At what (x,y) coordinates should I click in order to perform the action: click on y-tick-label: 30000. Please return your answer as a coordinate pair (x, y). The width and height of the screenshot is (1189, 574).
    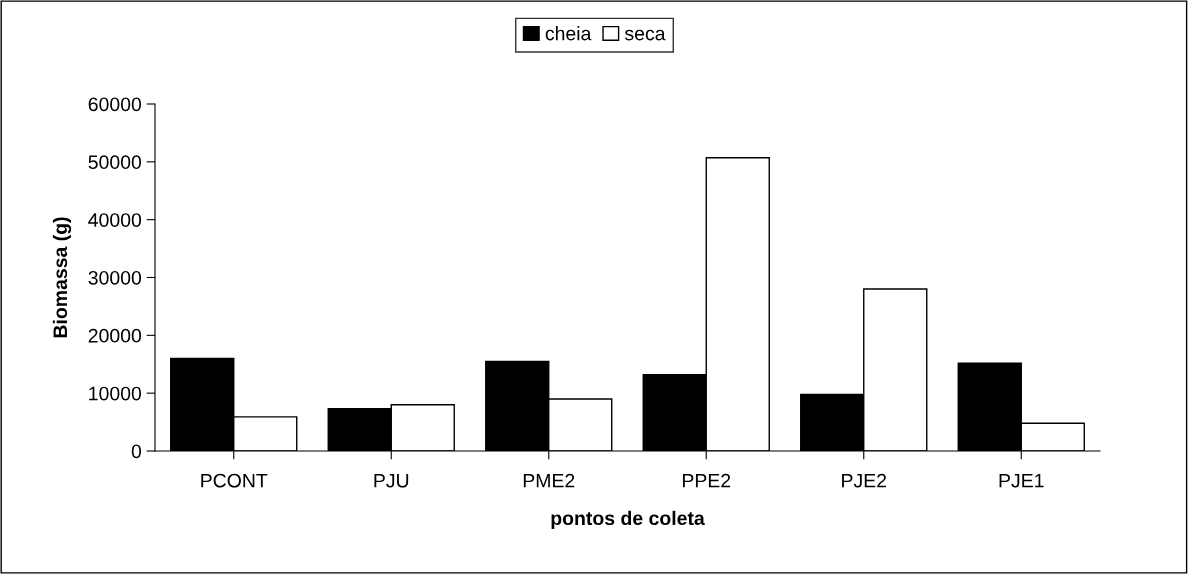
    Looking at the image, I should click on (115, 277).